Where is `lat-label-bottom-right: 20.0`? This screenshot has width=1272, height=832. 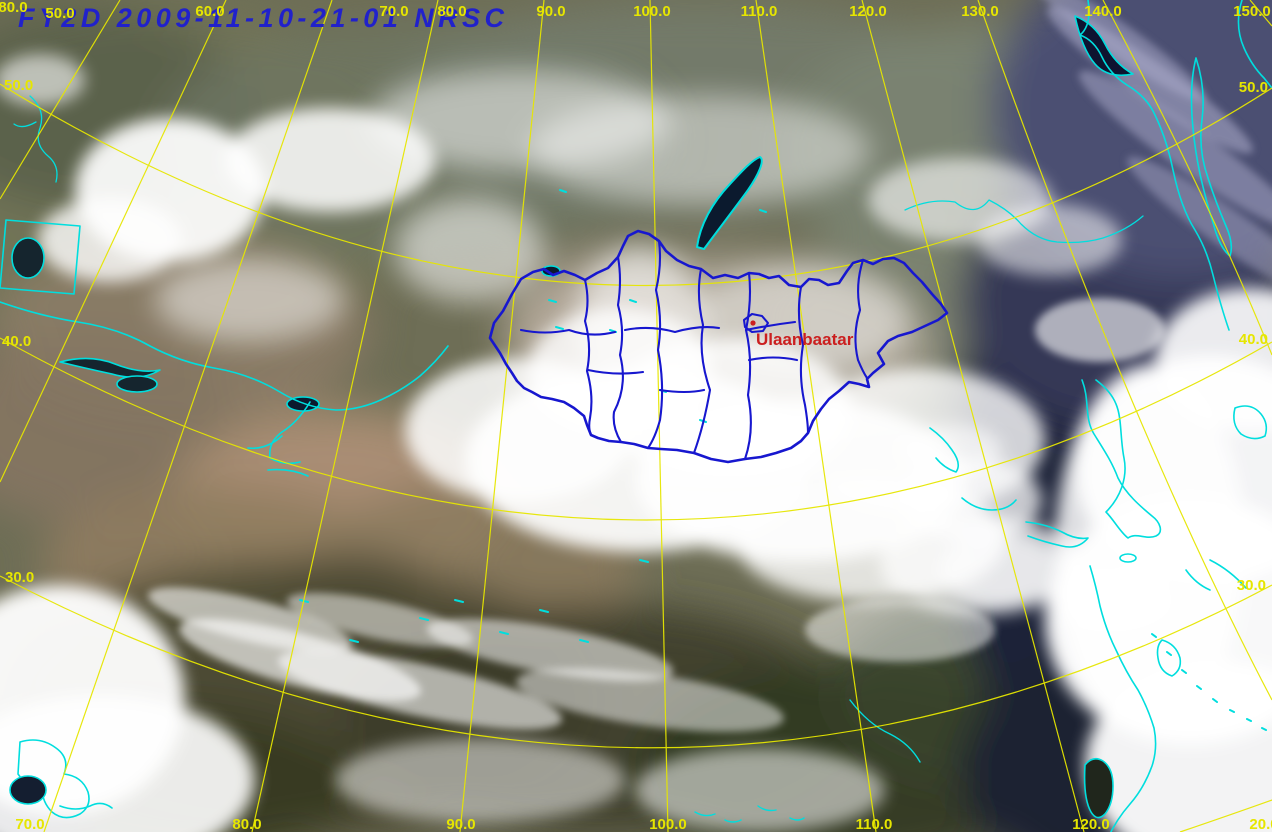 lat-label-bottom-right: 20.0 is located at coordinates (1260, 824).